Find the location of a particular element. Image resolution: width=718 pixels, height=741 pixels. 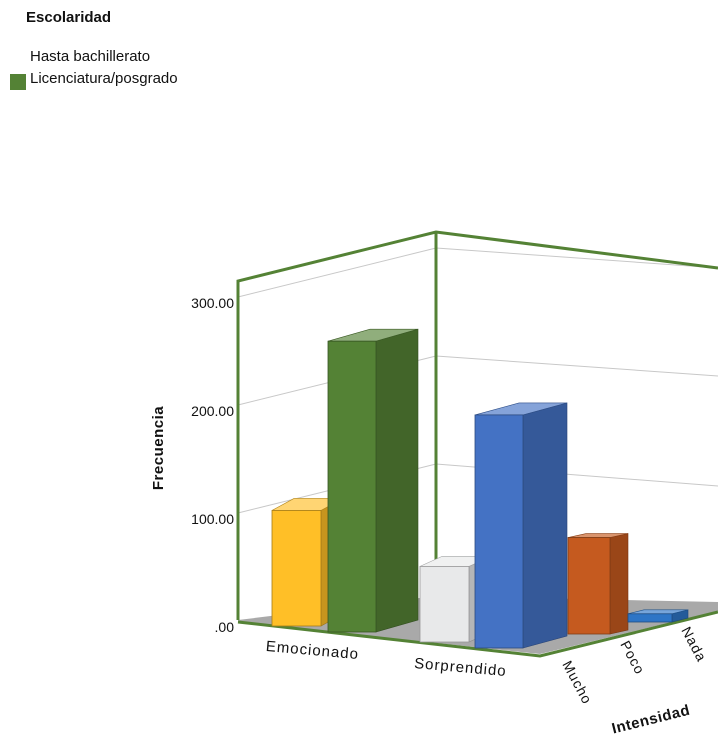

bar-licenciatura-sorprendido is located at coordinates (521, 525).